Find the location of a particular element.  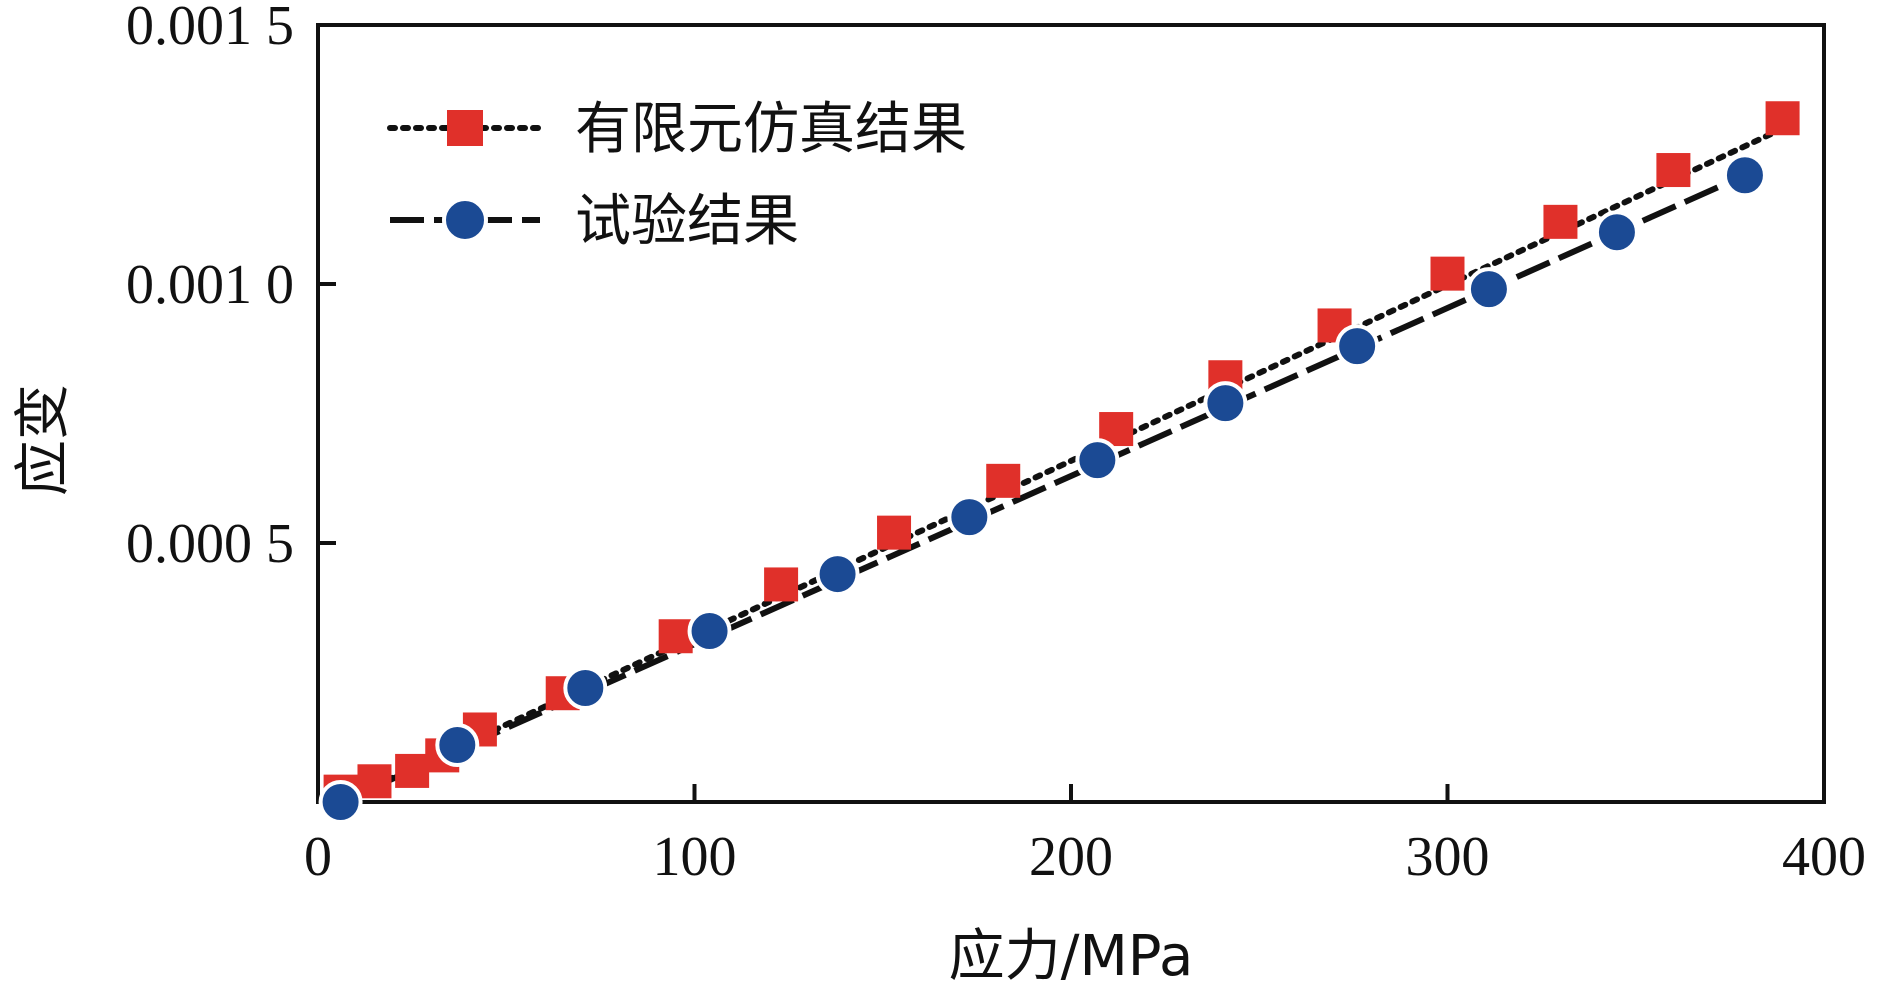

legend-label-test: 试验结果 is located at coordinates (687, 221).